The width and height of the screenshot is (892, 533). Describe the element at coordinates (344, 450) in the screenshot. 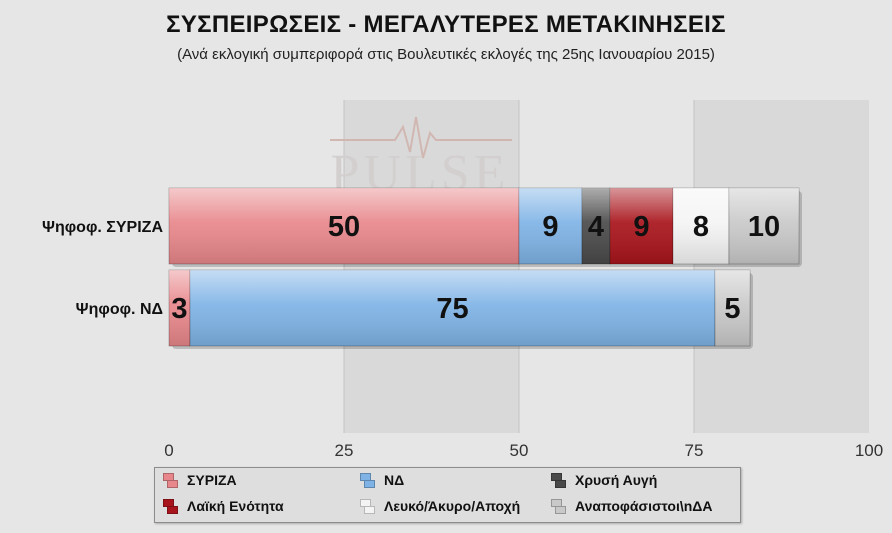

I see `x-tick-label: 25` at that location.